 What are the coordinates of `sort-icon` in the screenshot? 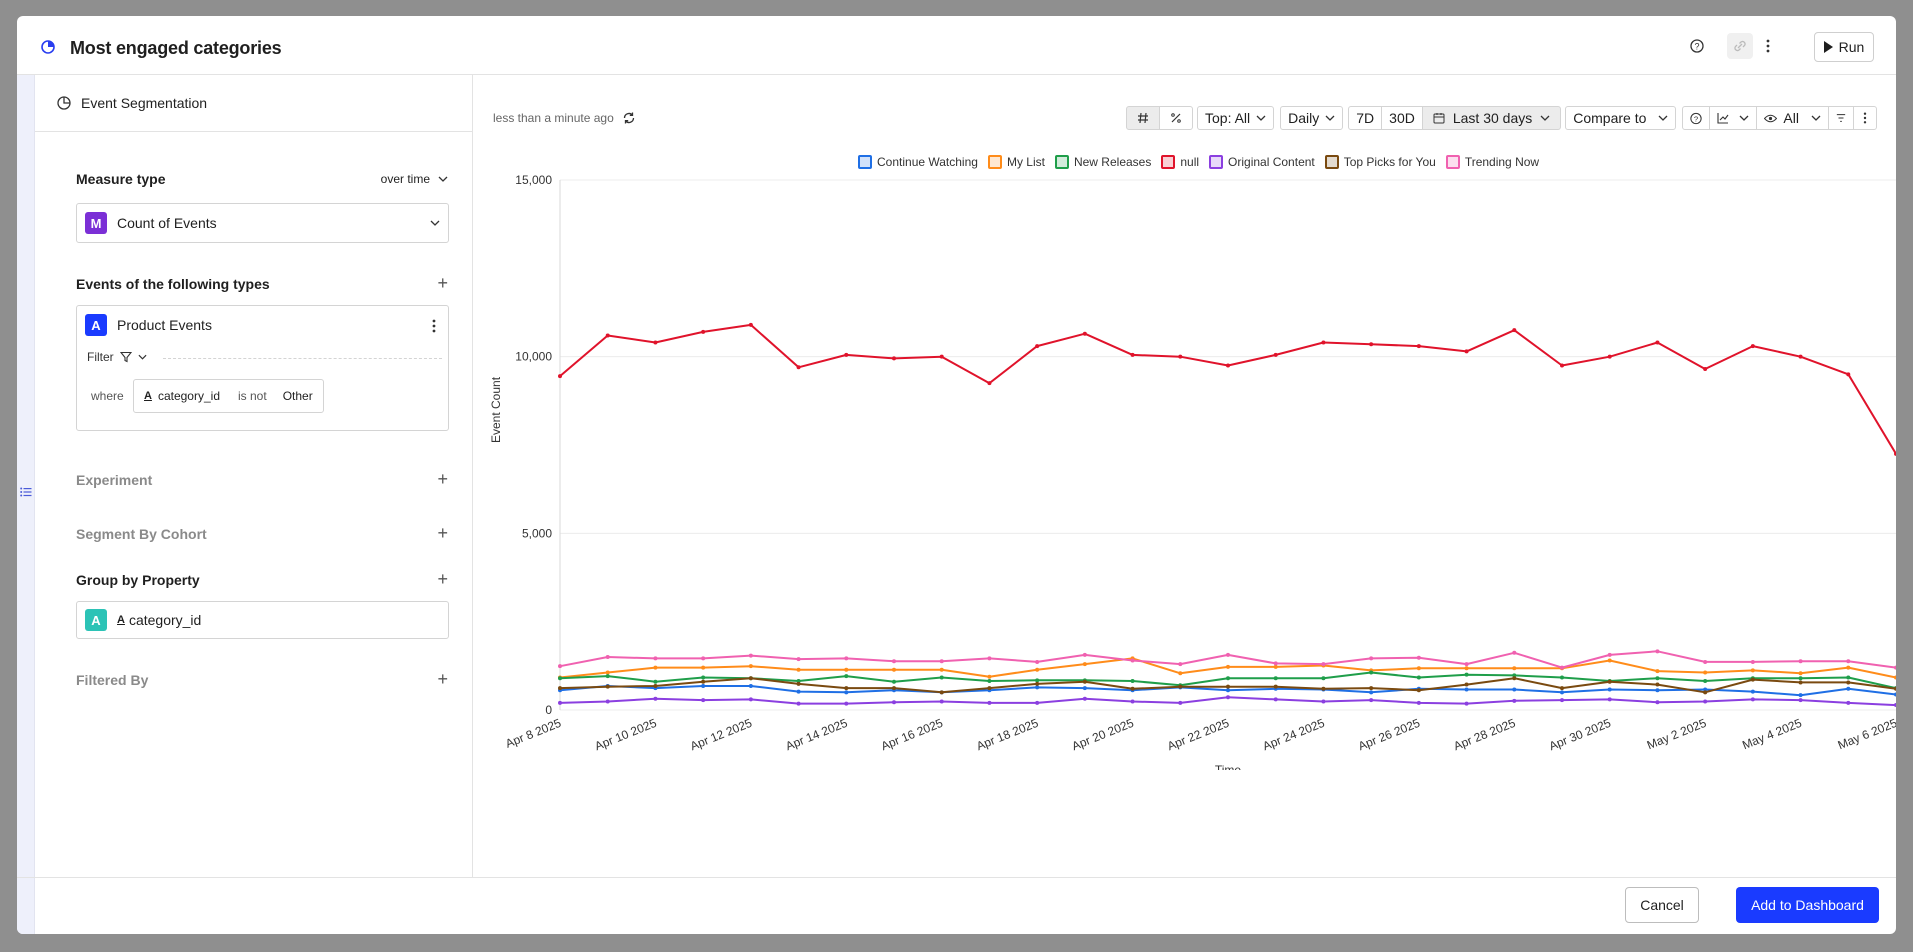 It's located at (1841, 118).